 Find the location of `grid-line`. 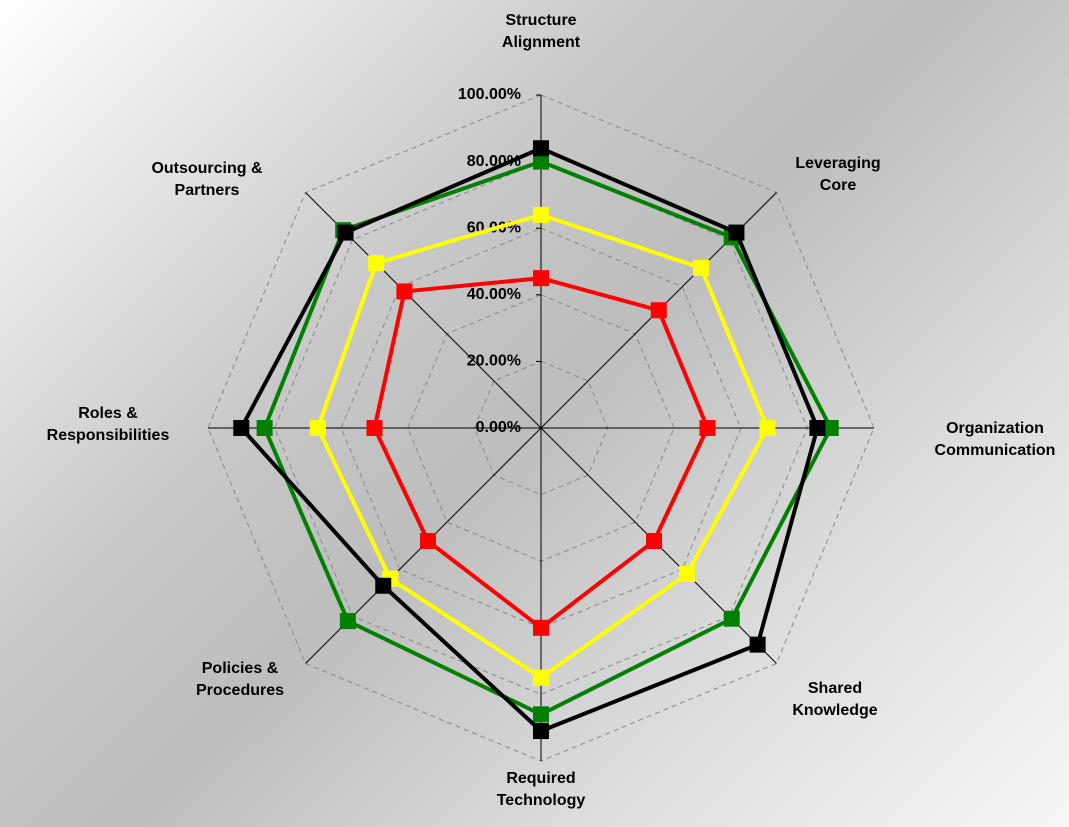

grid-line is located at coordinates (541, 428).